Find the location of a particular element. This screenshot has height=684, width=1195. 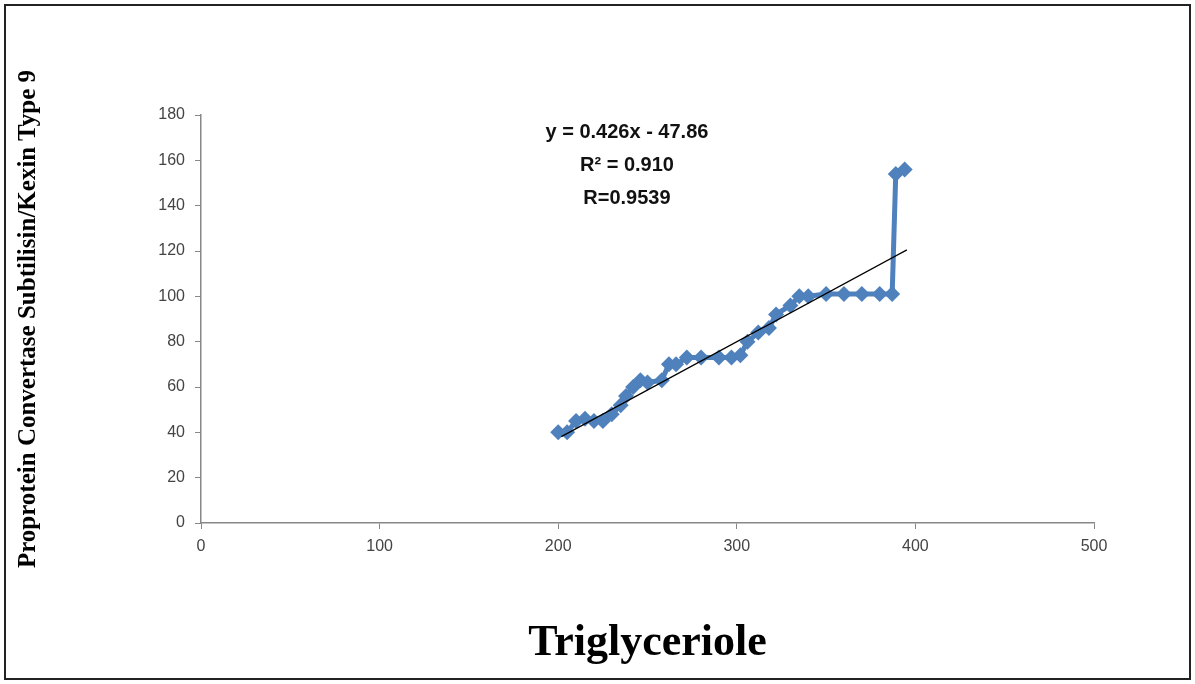

y-tick-label: 120 is located at coordinates (172, 250).